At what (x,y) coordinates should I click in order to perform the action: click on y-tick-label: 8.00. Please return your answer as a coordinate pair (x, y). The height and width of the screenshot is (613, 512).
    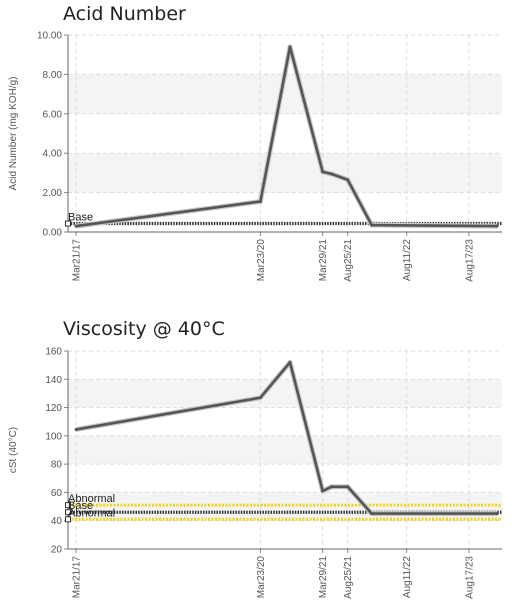
    Looking at the image, I should click on (53, 75).